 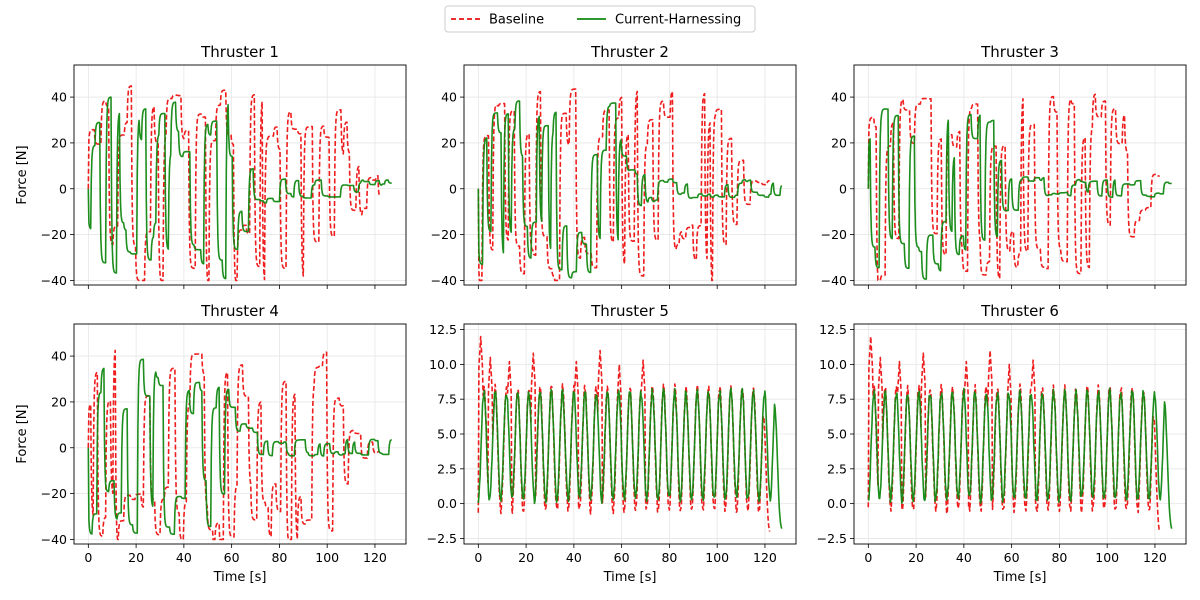 I want to click on legend-current-label: Current-Harnessing, so click(x=678, y=20).